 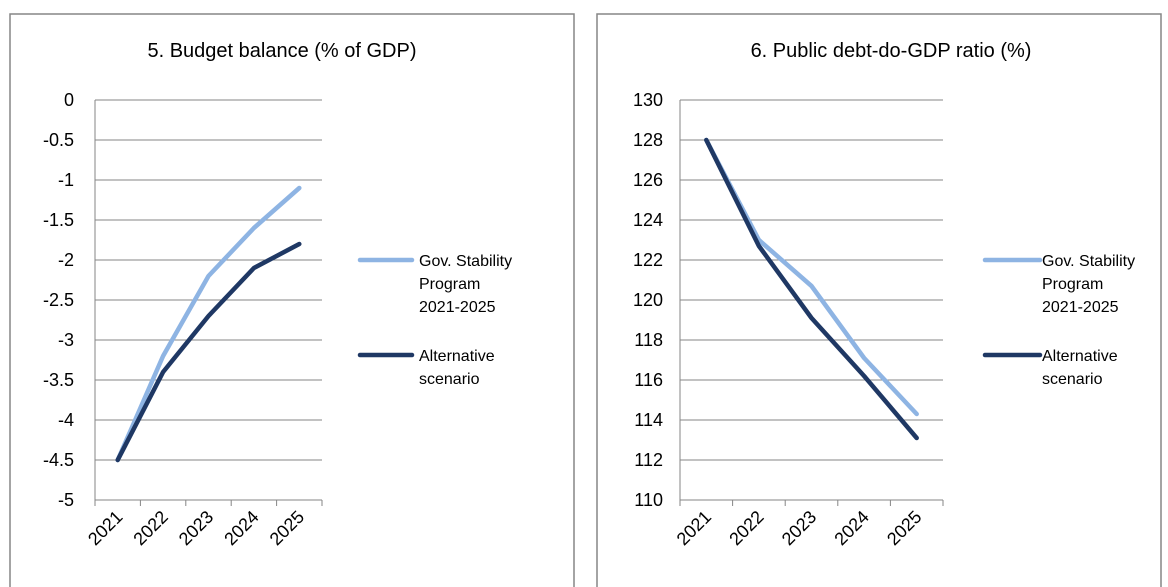 I want to click on y-tick-label: 116, so click(x=648, y=380).